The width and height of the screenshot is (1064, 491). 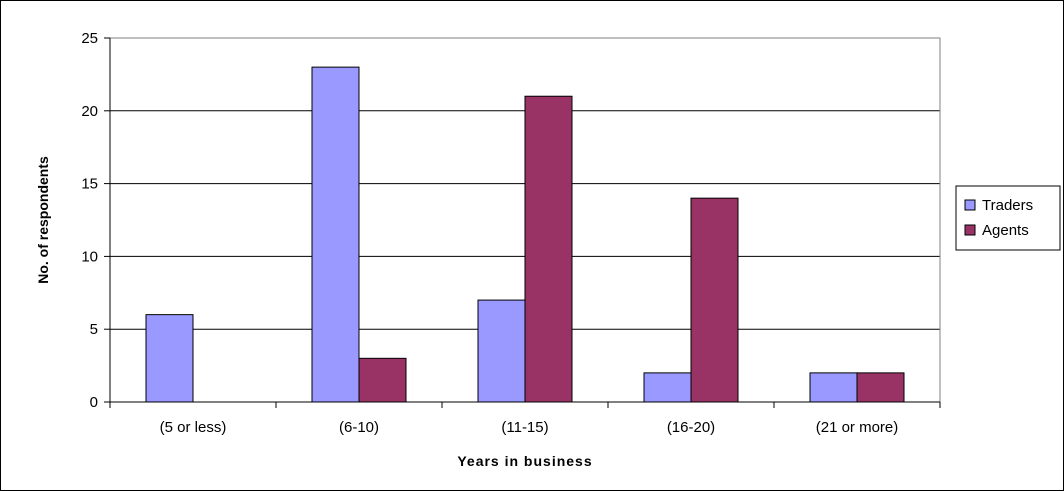 What do you see at coordinates (524, 427) in the screenshot?
I see `x-tick-label: (11-15)` at bounding box center [524, 427].